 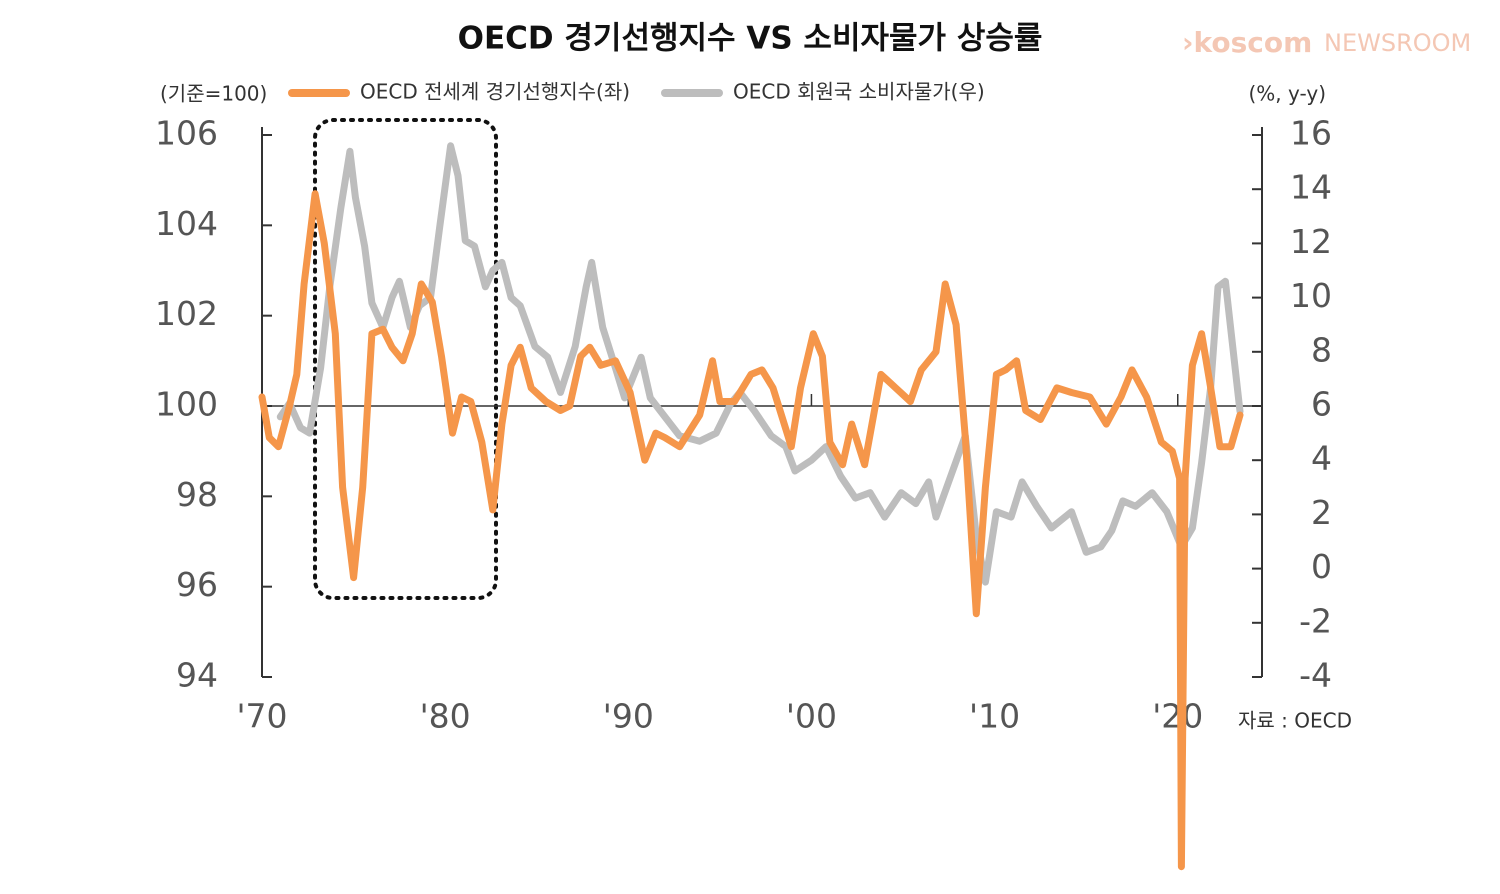 I want to click on y2-tick-label: 8, so click(x=1321, y=349).